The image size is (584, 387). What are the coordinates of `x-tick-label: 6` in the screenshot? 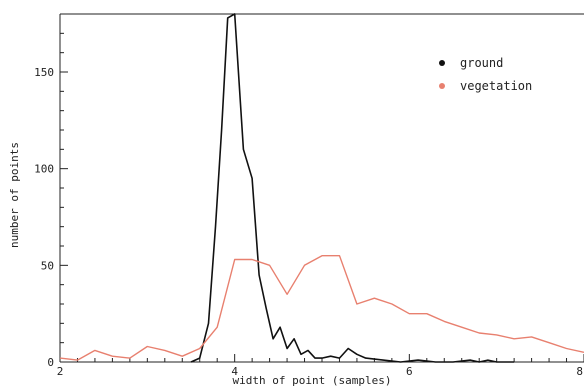 It's located at (409, 371).